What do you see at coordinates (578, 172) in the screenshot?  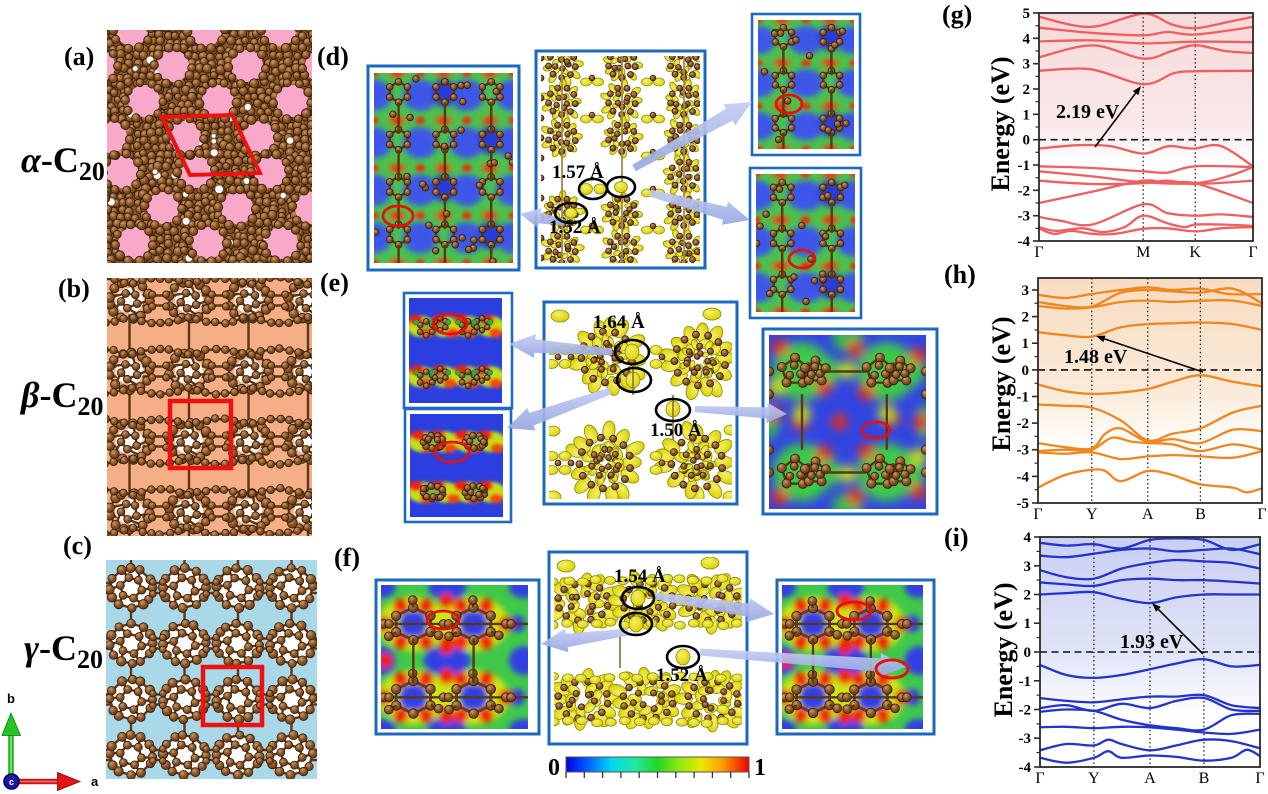 I see `svg-text: 1.57 Å` at bounding box center [578, 172].